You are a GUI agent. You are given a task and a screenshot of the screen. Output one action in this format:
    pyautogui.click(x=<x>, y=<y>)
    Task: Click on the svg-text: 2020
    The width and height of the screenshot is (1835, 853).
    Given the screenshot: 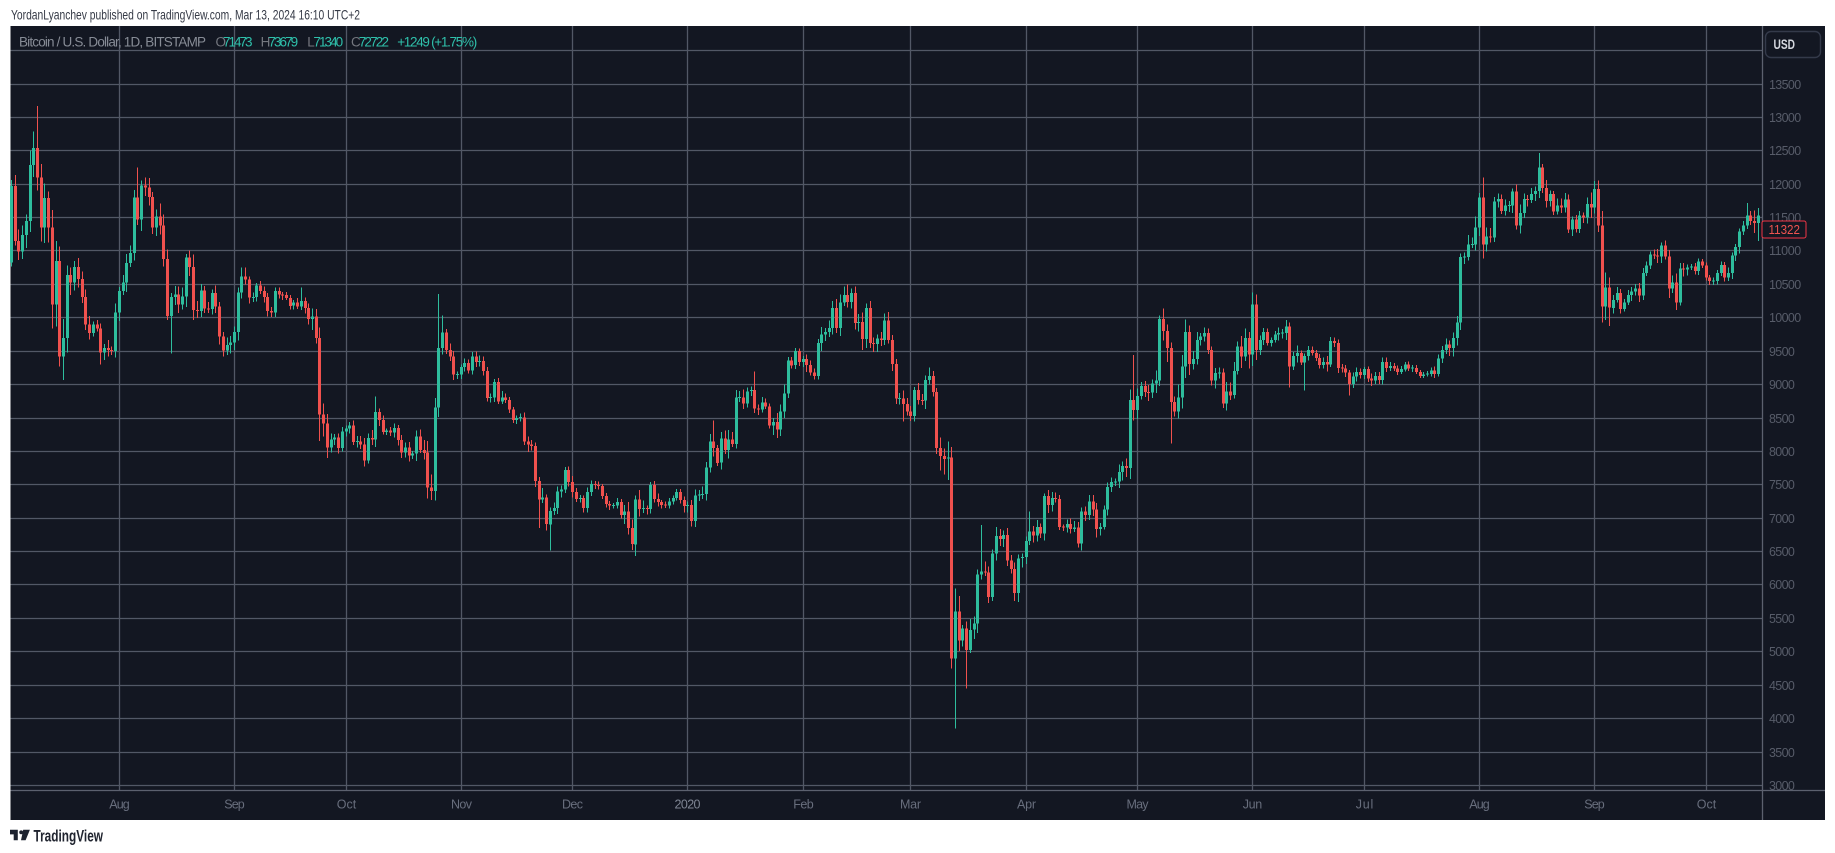 What is the action you would take?
    pyautogui.click(x=688, y=805)
    